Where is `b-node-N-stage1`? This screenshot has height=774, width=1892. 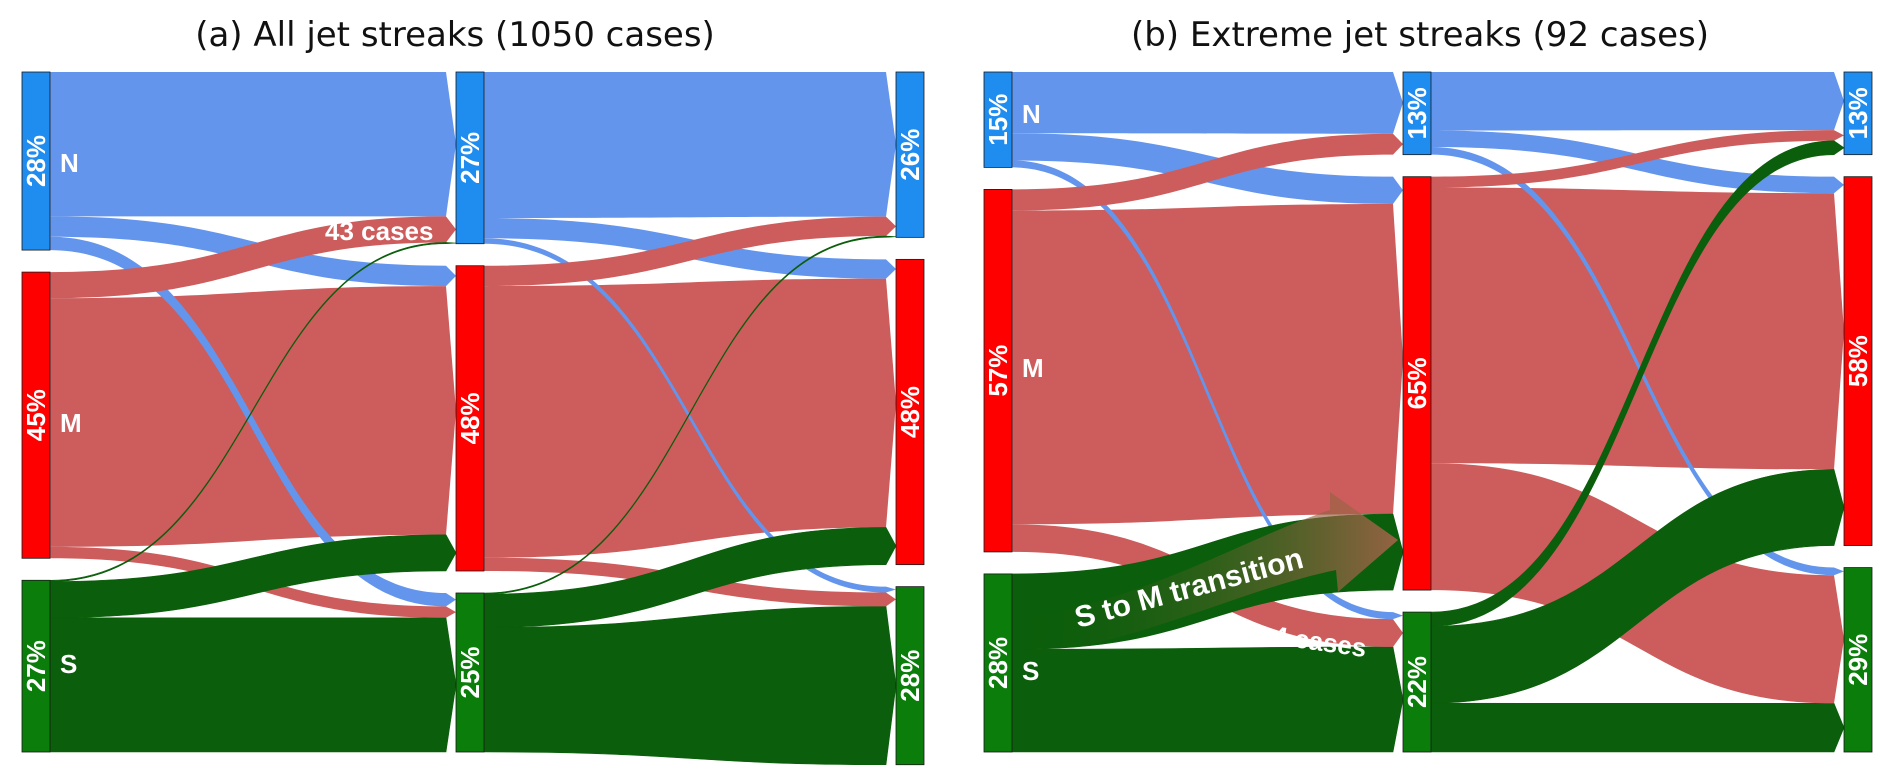
b-node-N-stage1 is located at coordinates (998, 119).